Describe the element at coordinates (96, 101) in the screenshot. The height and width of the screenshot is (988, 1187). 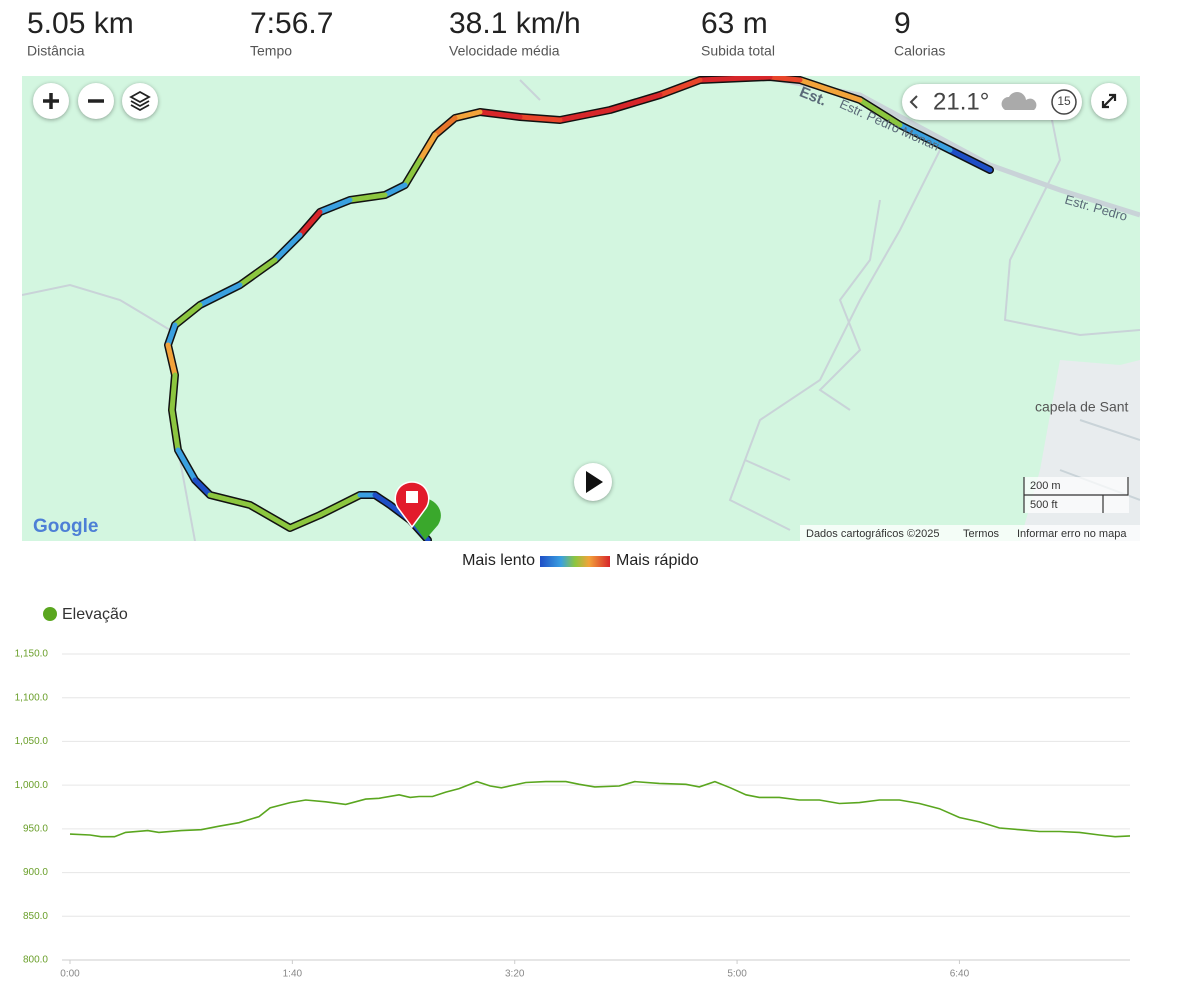
I see `zoom-out` at that location.